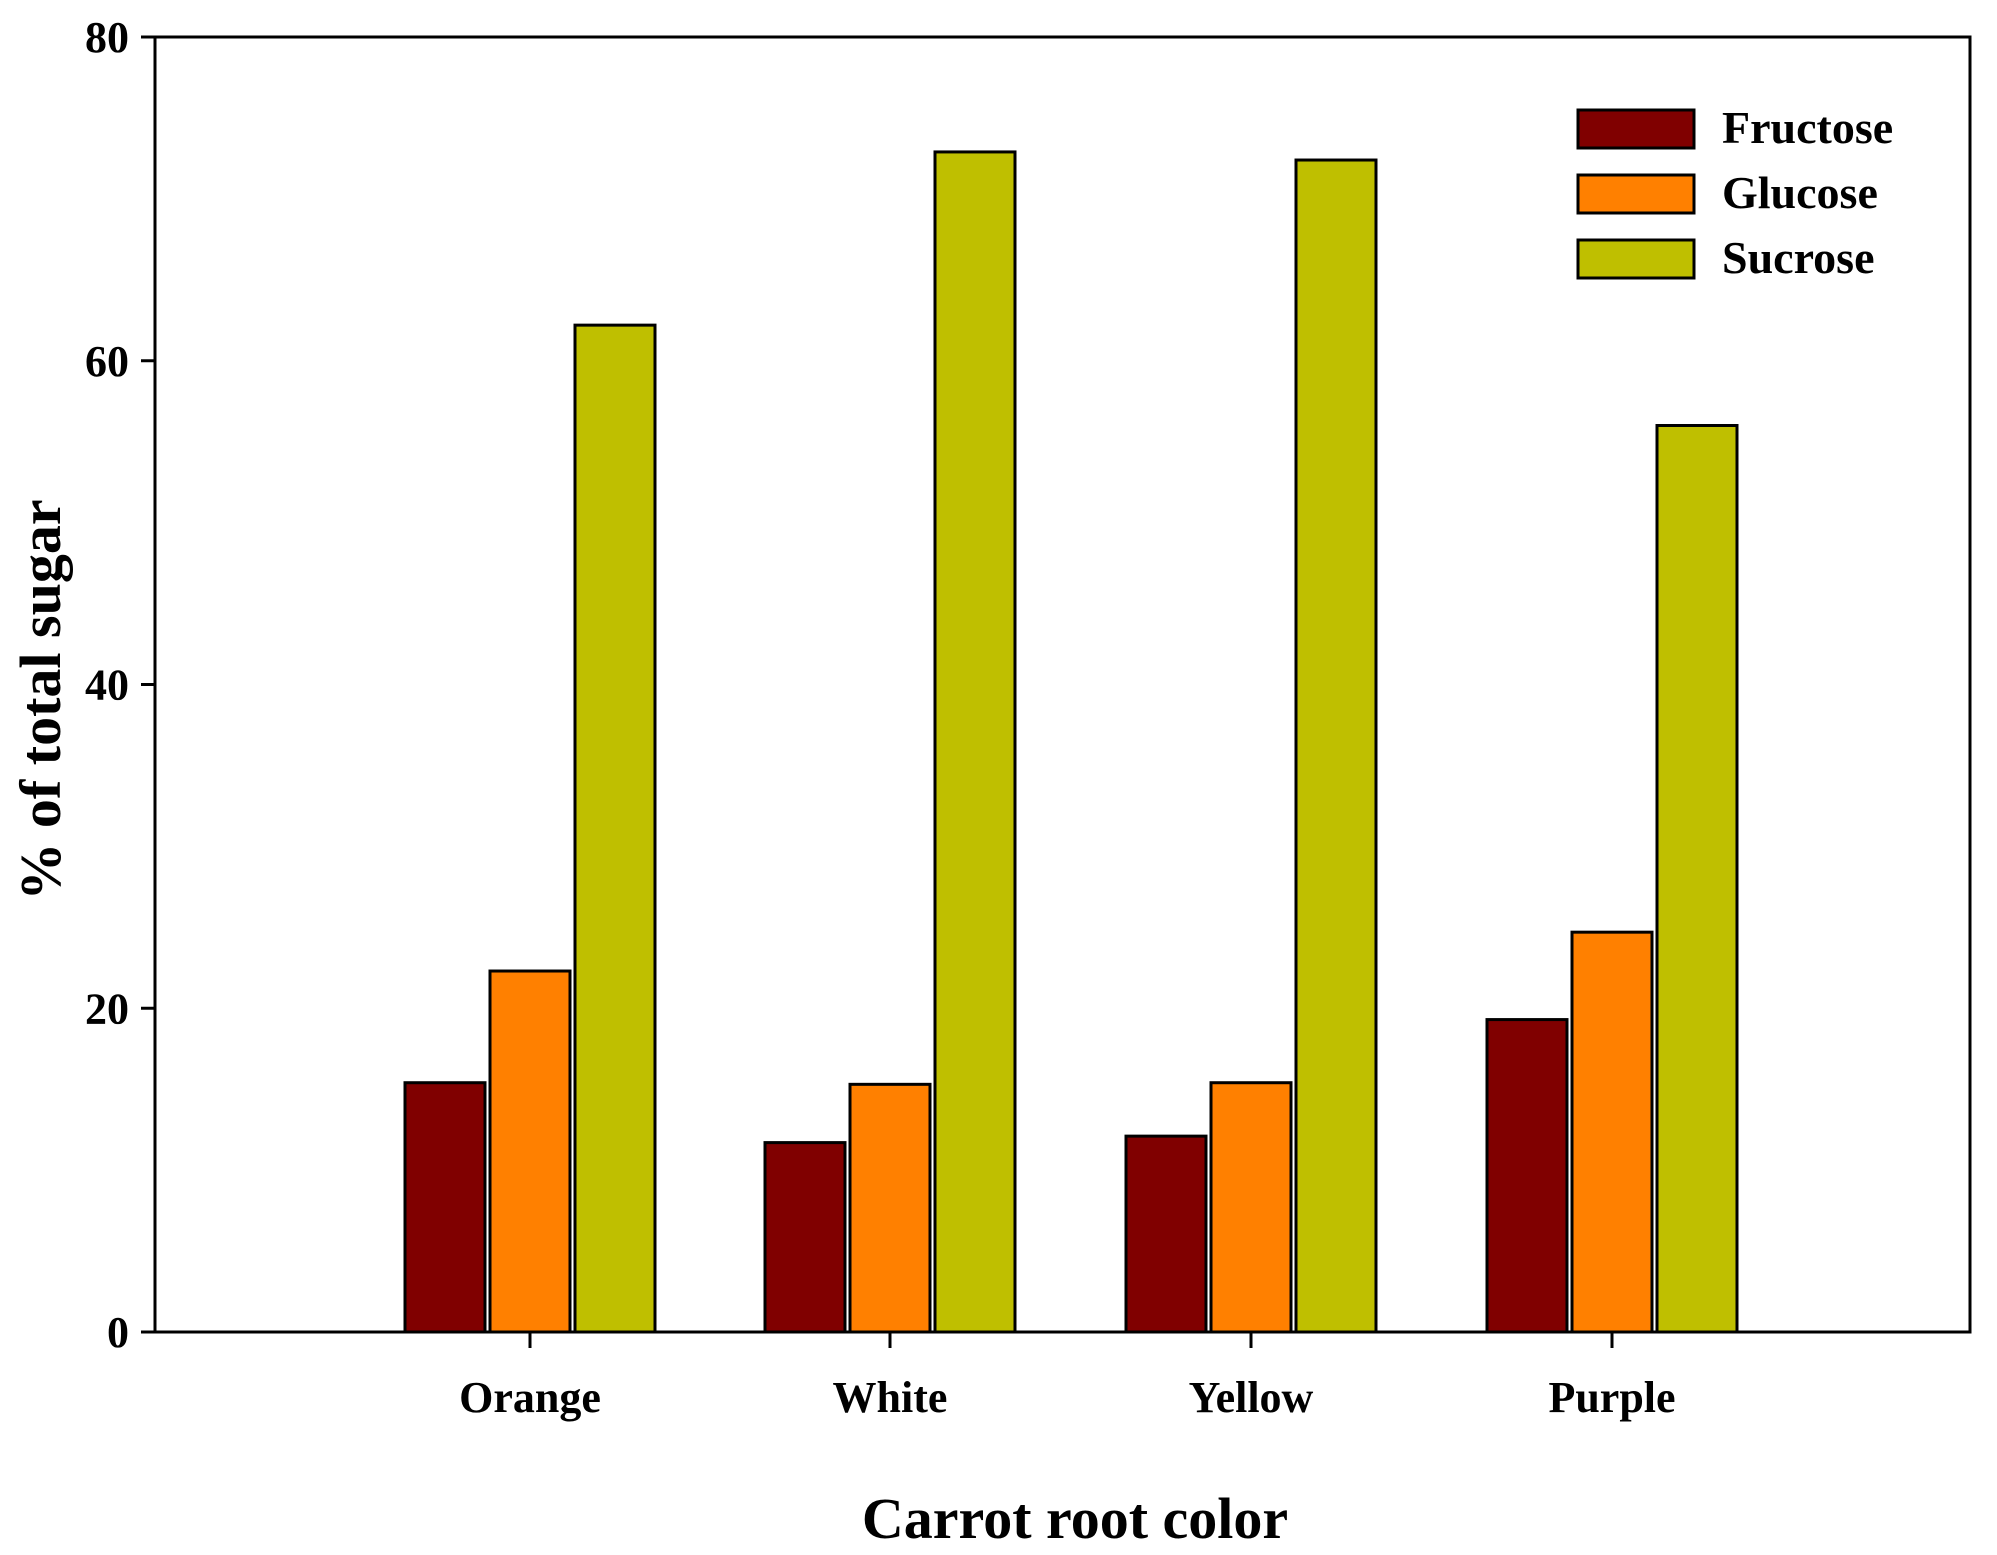  What do you see at coordinates (107, 361) in the screenshot?
I see `y-tick-label: 60` at bounding box center [107, 361].